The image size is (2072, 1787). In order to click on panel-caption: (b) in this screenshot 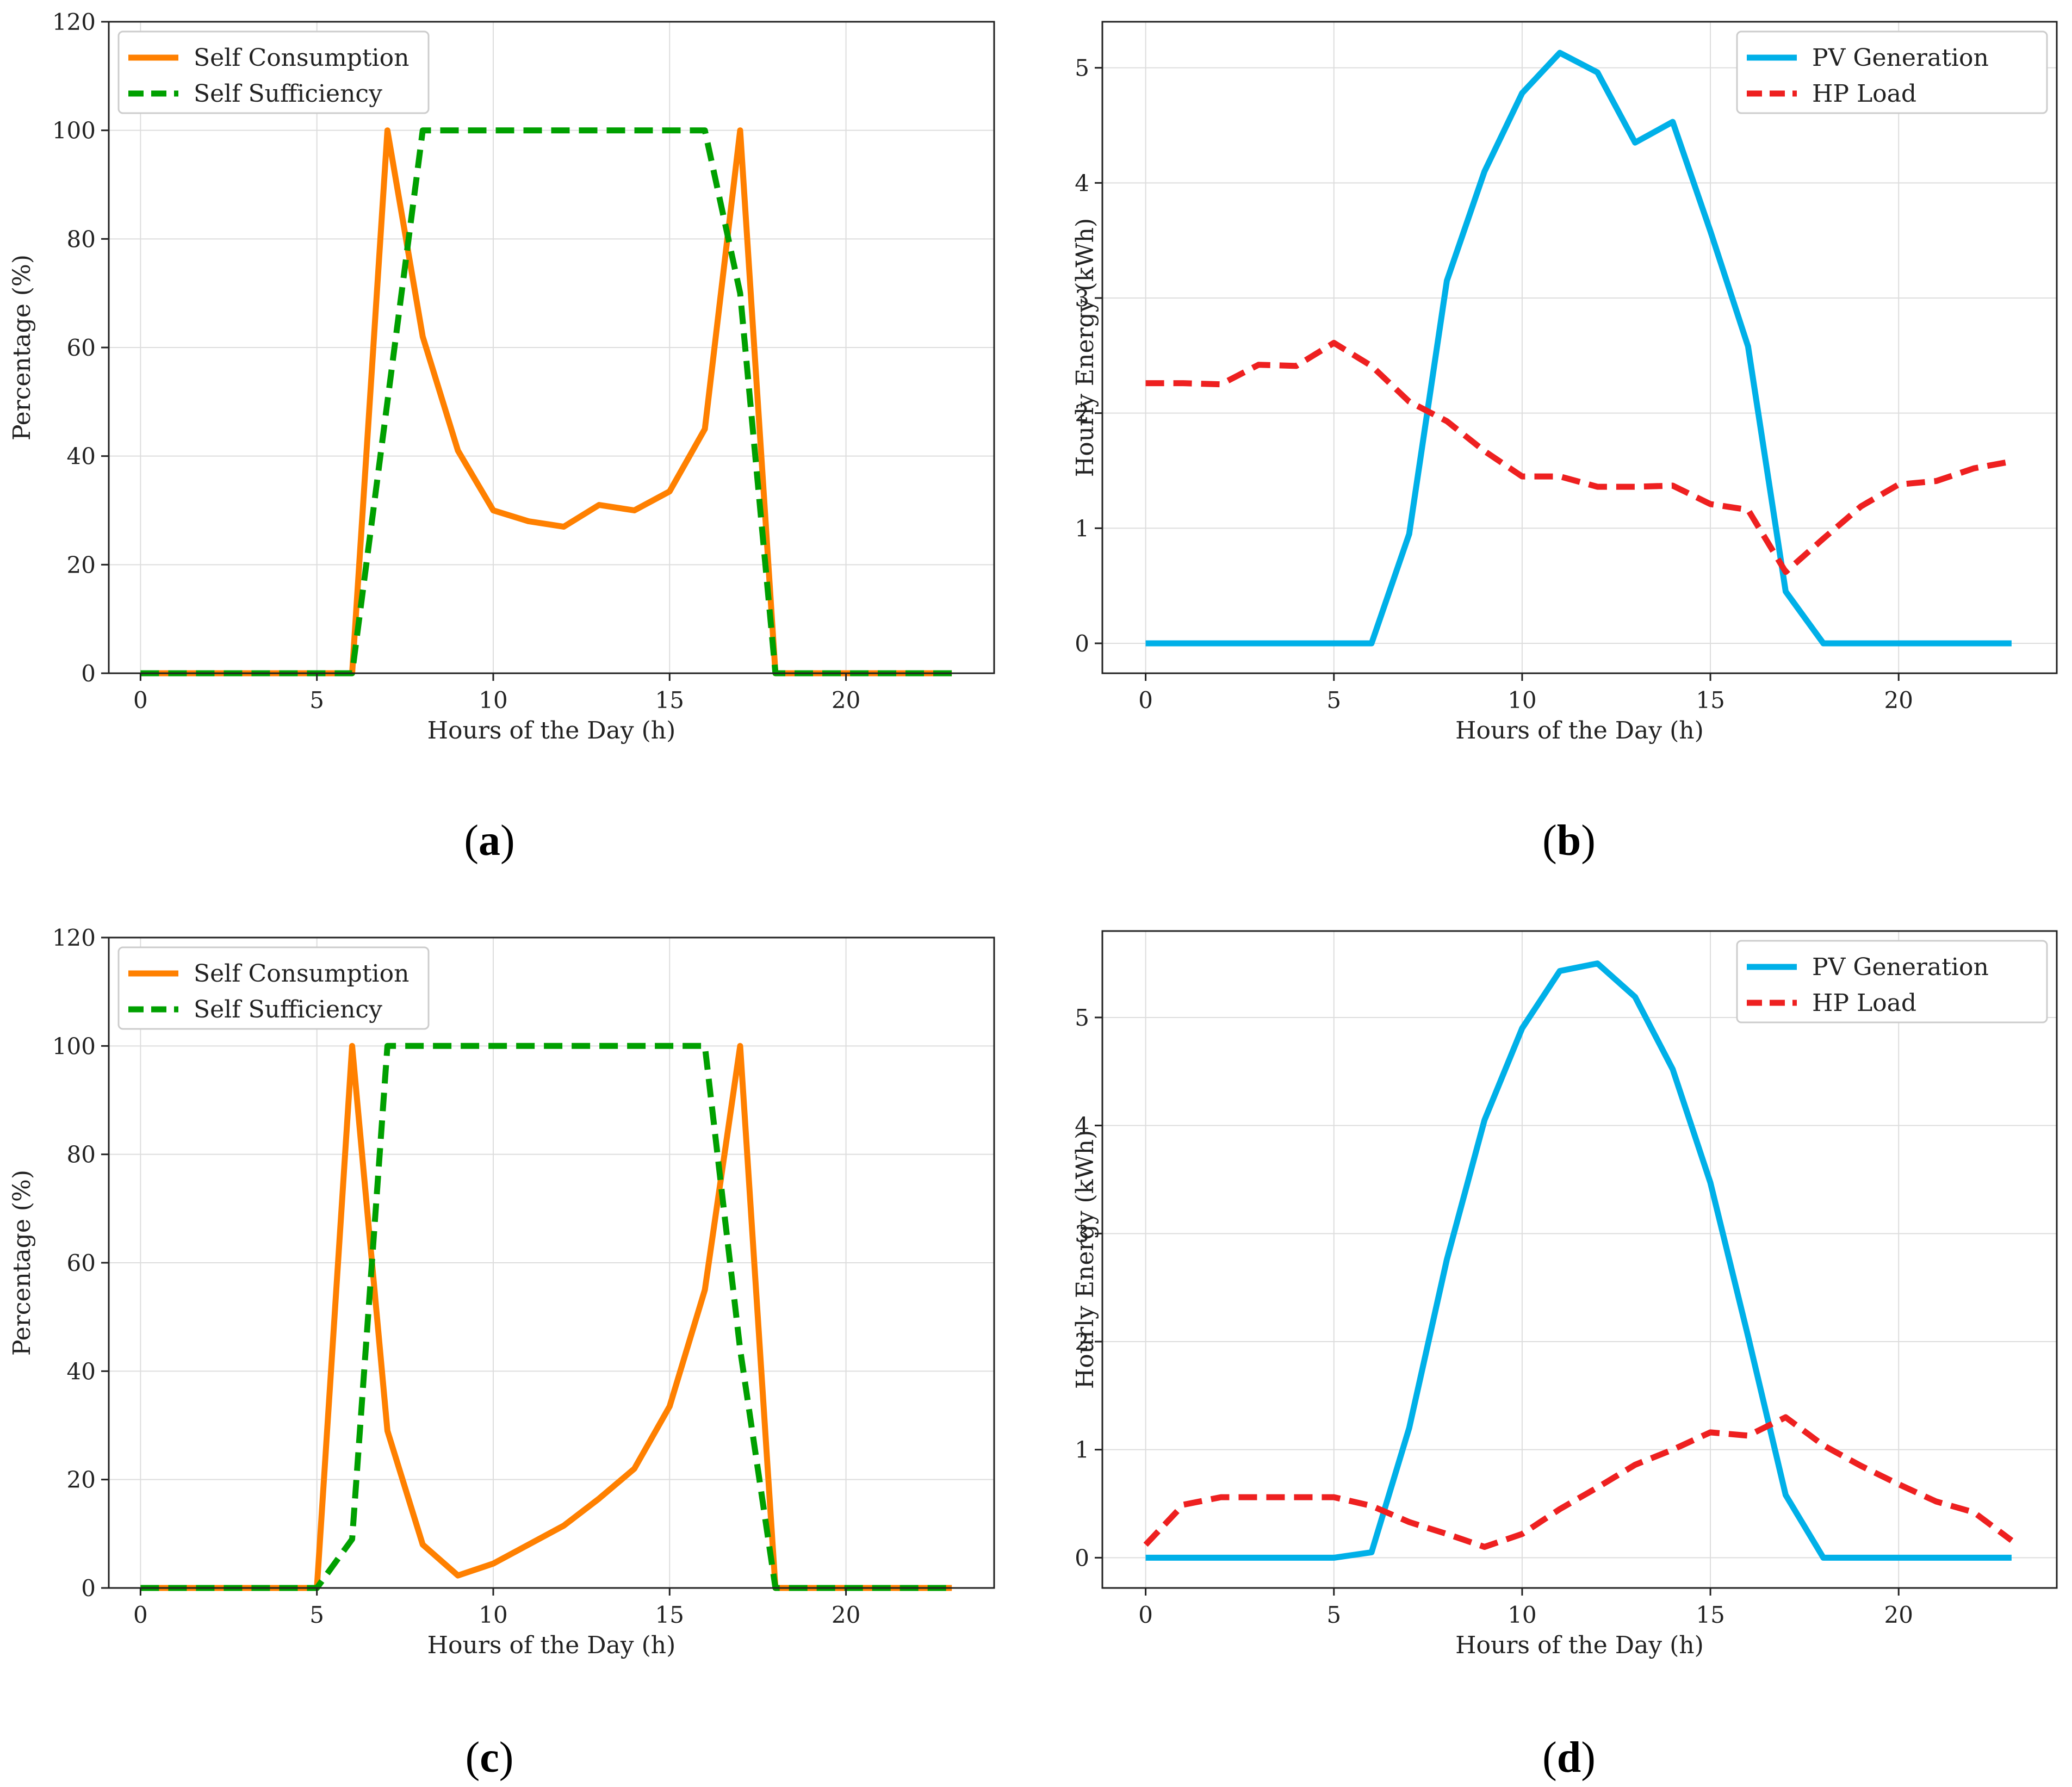, I will do `click(1569, 841)`.